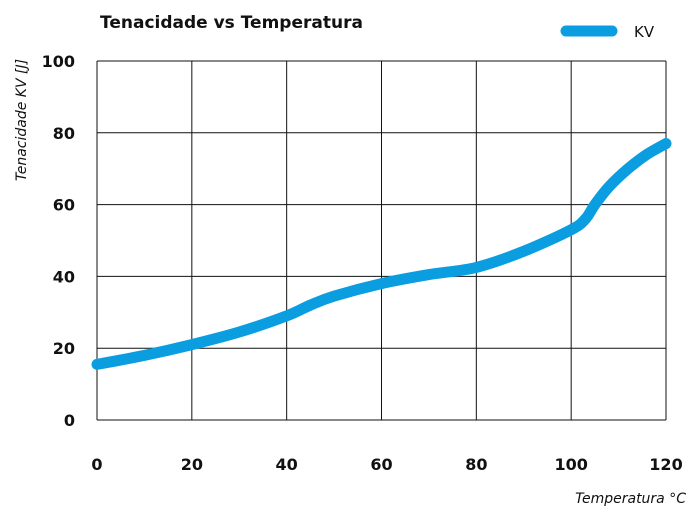 Image resolution: width=696 pixels, height=509 pixels. What do you see at coordinates (58, 241) in the screenshot?
I see `y-axis-ticks: 0 20 40 60 80 100` at bounding box center [58, 241].